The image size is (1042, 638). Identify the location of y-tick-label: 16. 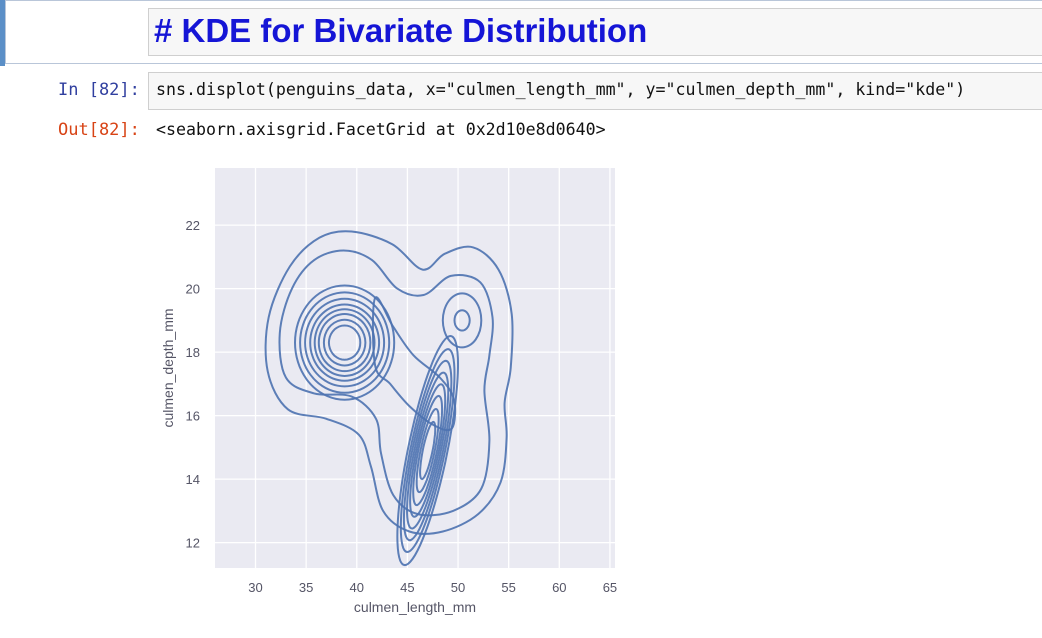
(193, 416).